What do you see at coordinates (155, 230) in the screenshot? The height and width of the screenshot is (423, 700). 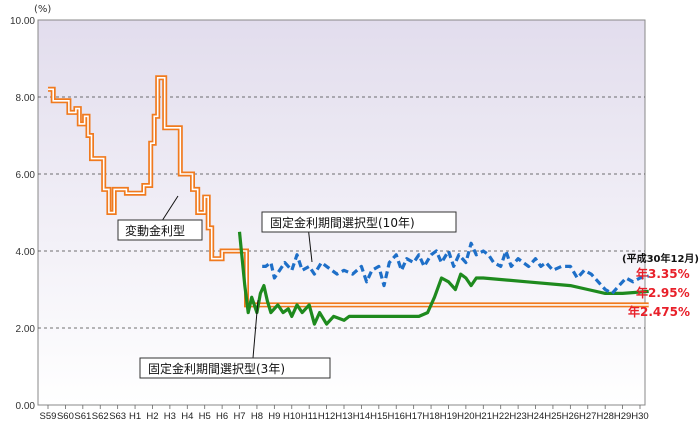 I see `variable-callout-label: 変動金利型` at bounding box center [155, 230].